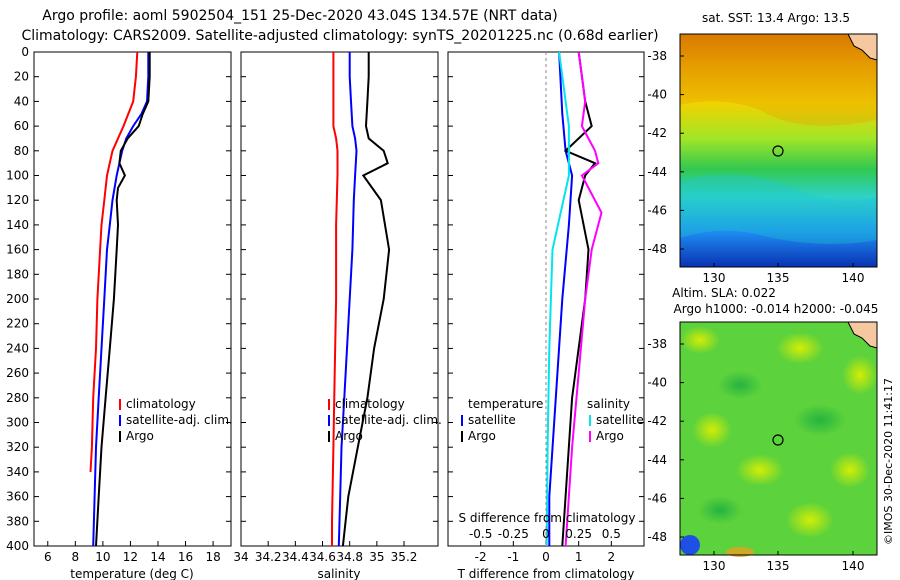  What do you see at coordinates (404, 557) in the screenshot?
I see `x-tick-label: 35.2` at bounding box center [404, 557].